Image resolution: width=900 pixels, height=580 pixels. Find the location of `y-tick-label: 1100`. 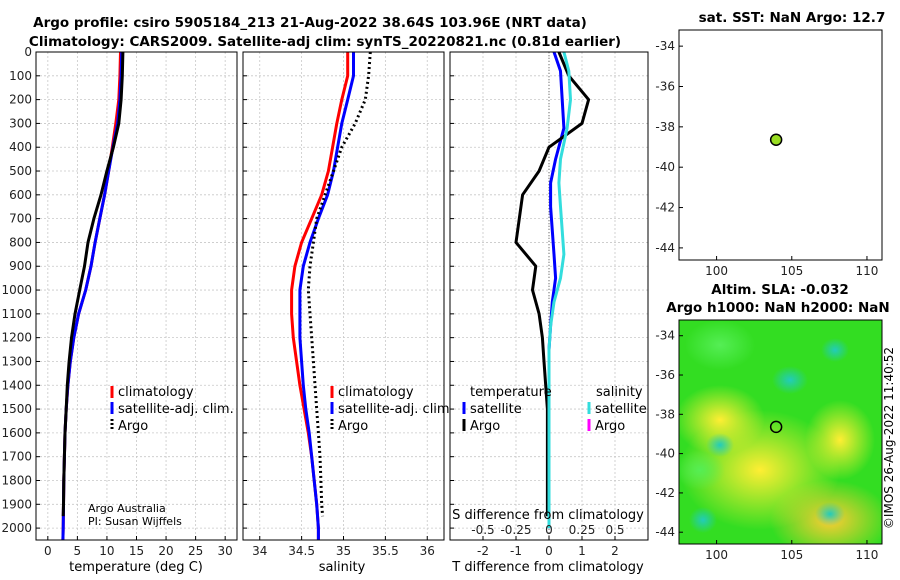

y-tick-label: 1100 is located at coordinates (16, 314).